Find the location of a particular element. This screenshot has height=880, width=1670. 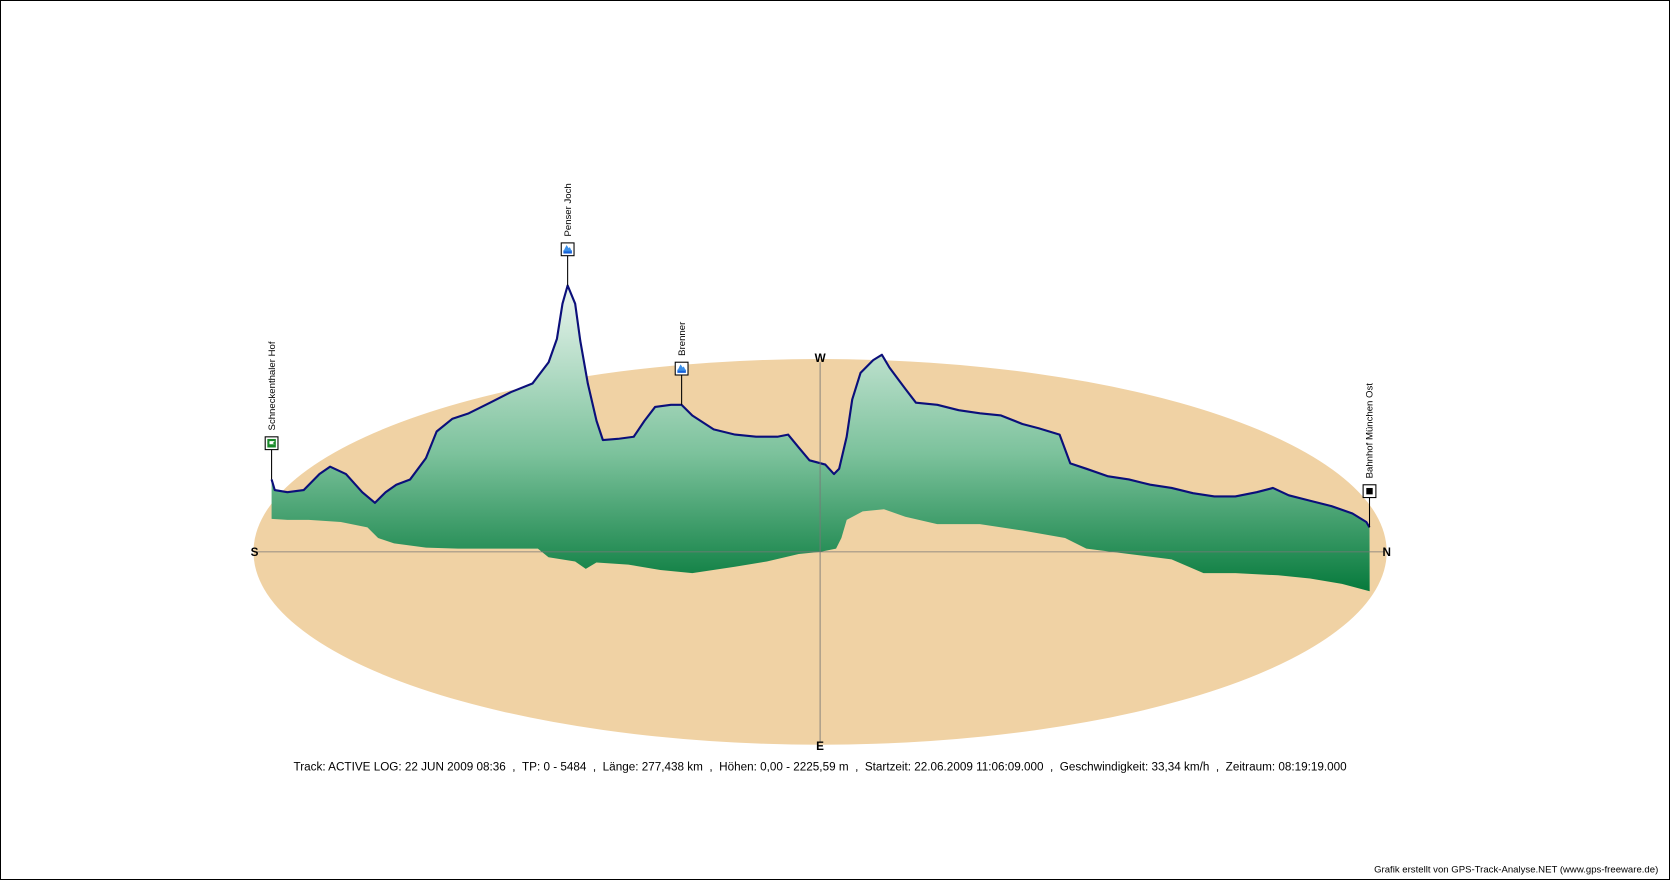

direction-s: S is located at coordinates (255, 552).